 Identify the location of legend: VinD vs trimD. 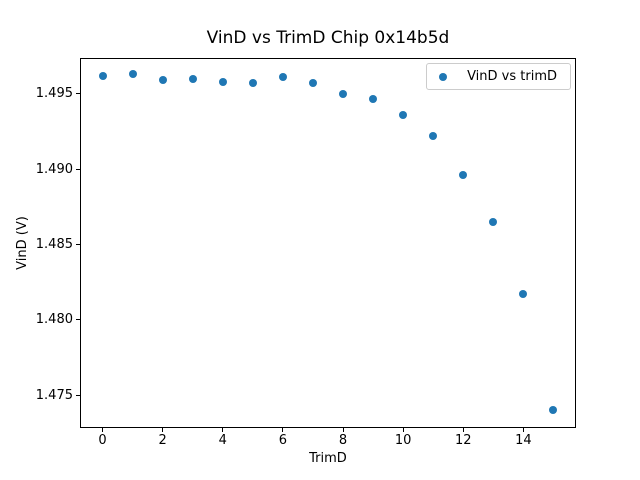
(498, 76).